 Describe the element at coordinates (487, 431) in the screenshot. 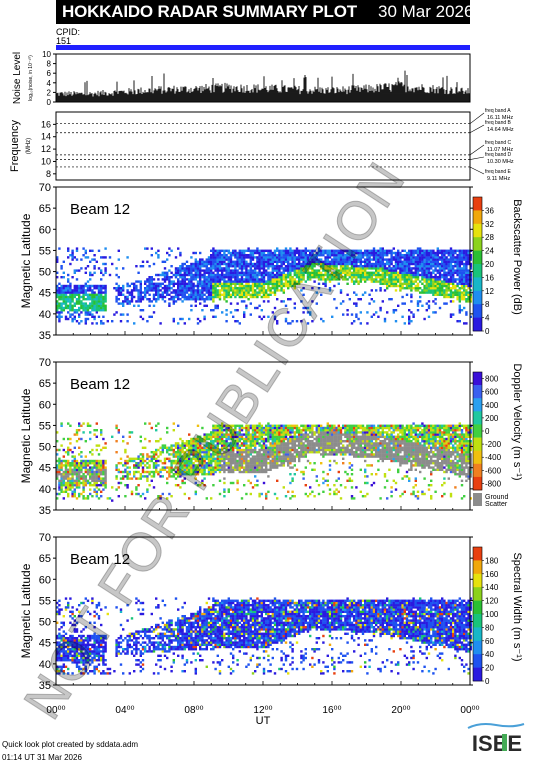

I see `colorbar-tick-label: 0` at that location.